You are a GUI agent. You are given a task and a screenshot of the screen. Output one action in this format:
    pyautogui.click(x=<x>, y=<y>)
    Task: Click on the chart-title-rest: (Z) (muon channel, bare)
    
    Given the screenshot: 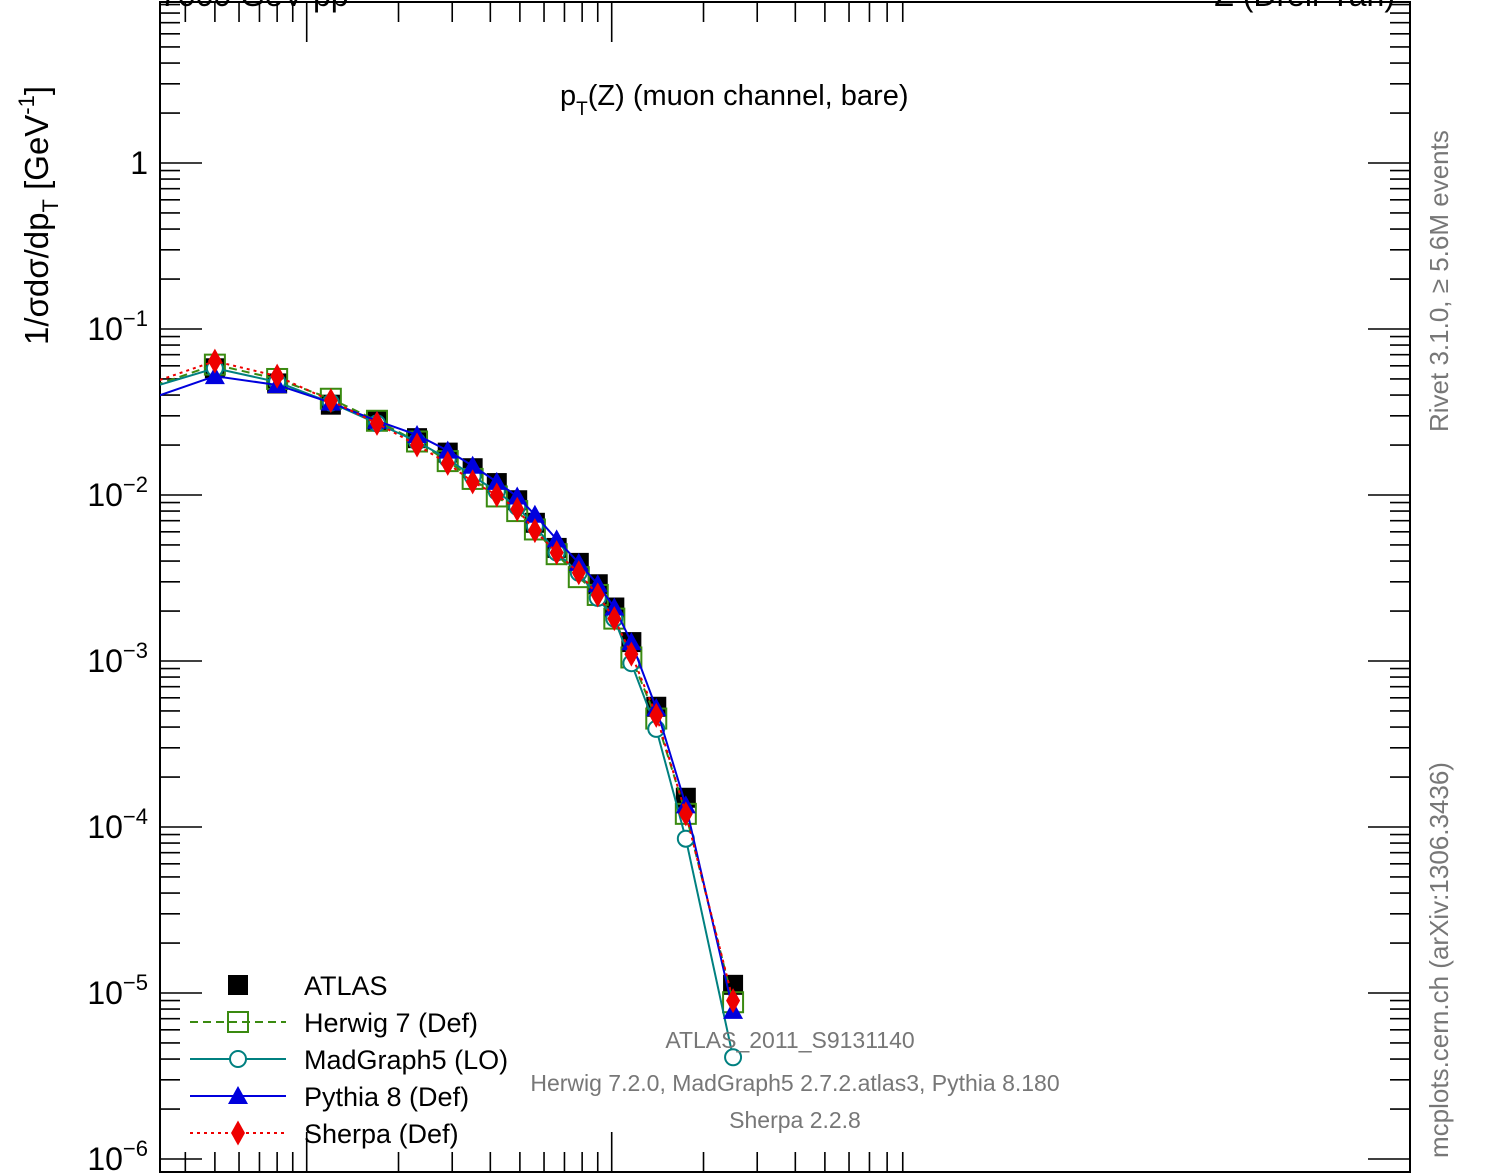 What is the action you would take?
    pyautogui.click(x=748, y=96)
    